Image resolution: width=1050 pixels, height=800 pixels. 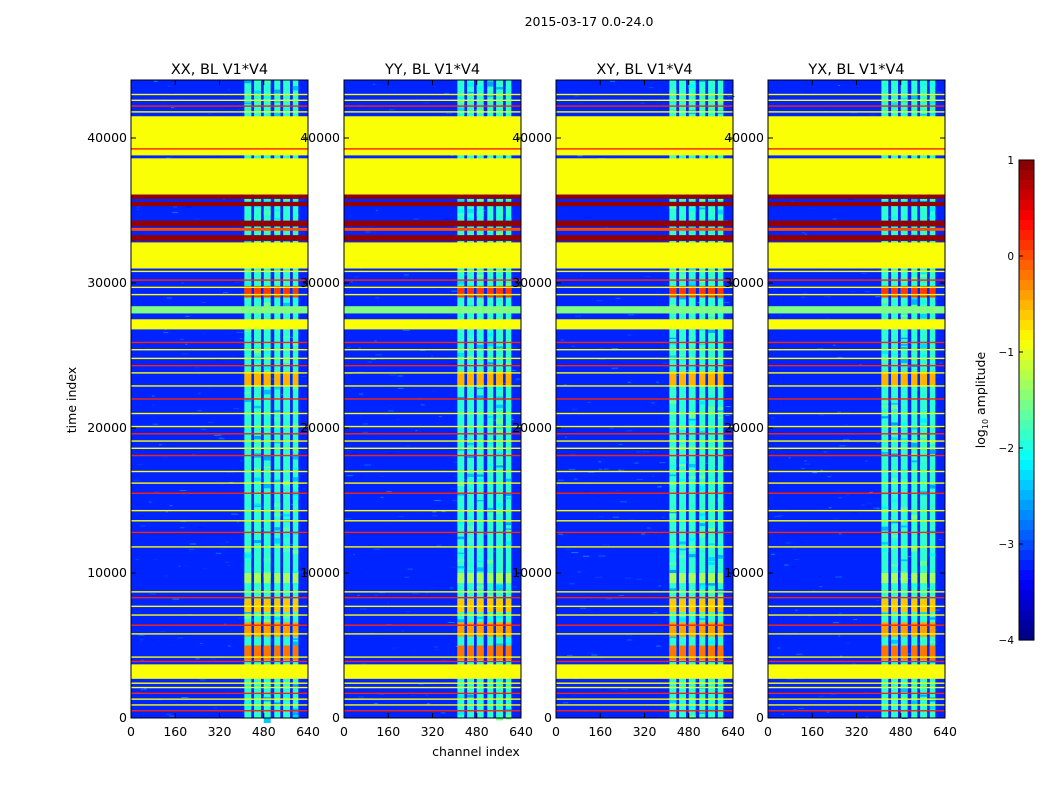 What do you see at coordinates (521, 731) in the screenshot?
I see `x-tick-label: 640` at bounding box center [521, 731].